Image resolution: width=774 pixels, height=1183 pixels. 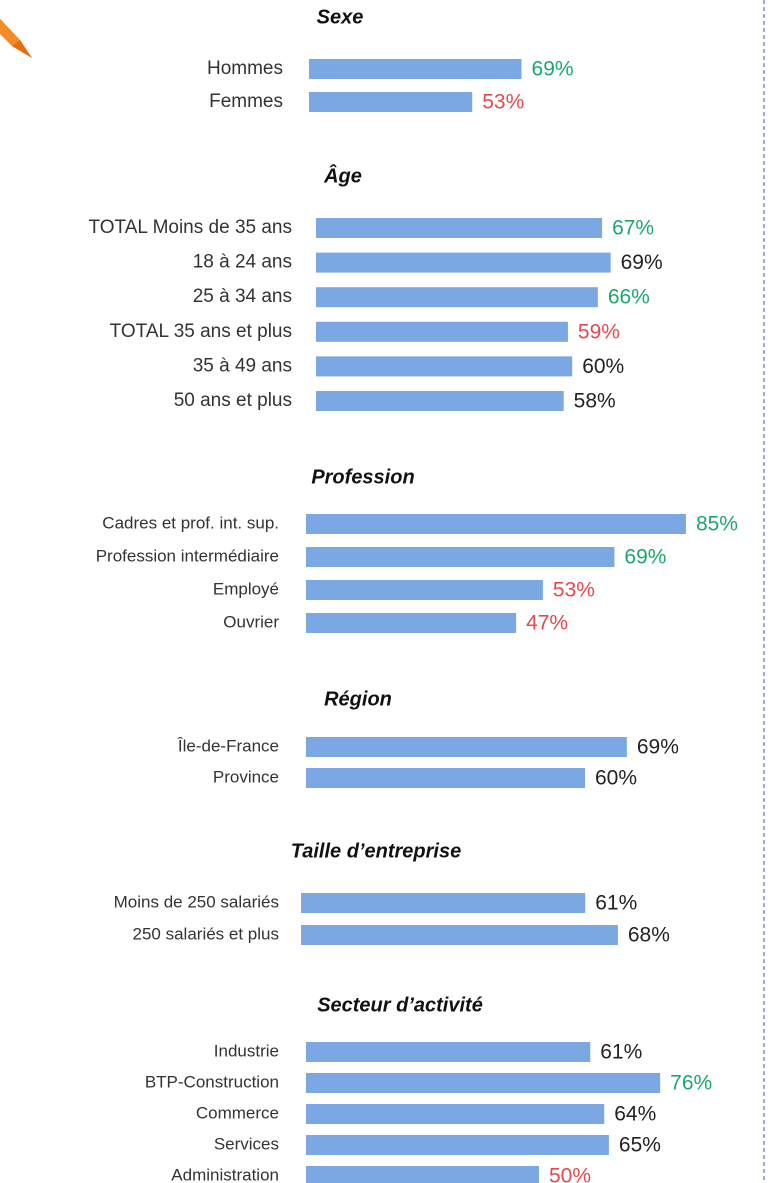 I want to click on value-label: 64%, so click(x=635, y=1114).